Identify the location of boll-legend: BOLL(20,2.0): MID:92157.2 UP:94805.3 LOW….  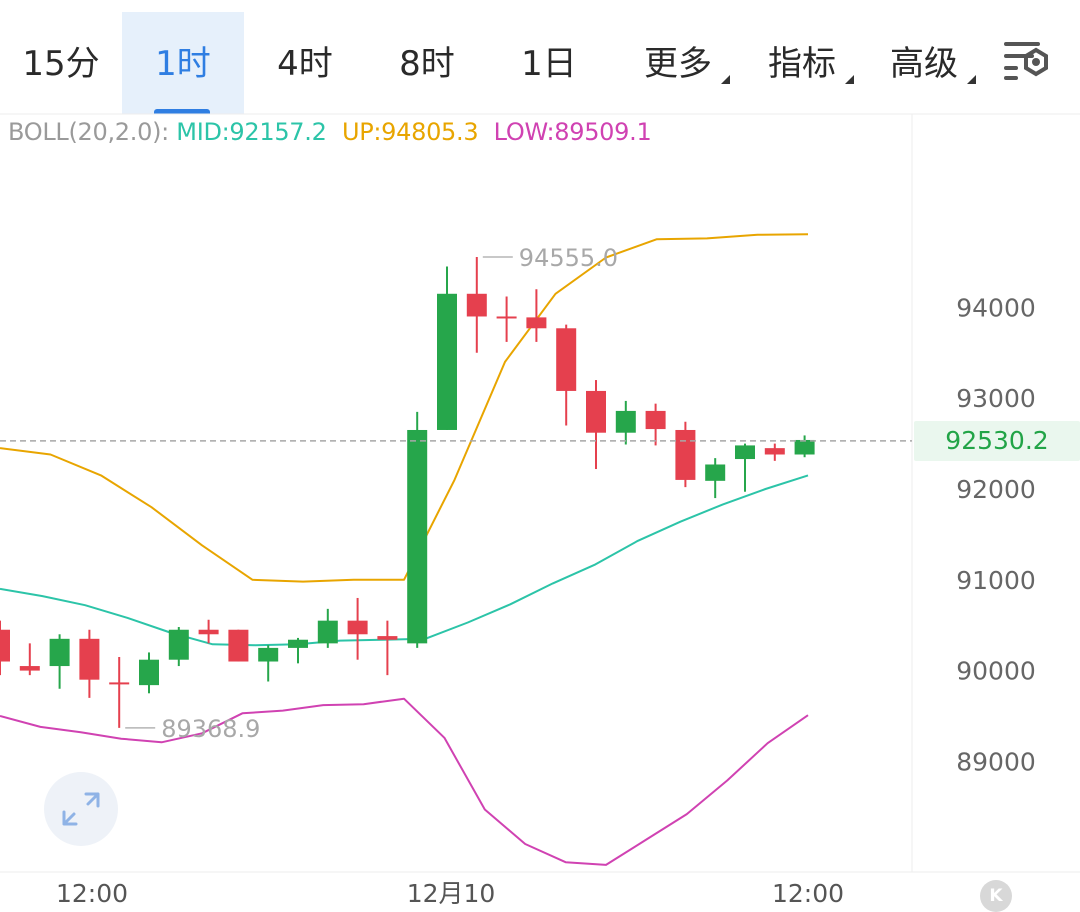
(330, 132).